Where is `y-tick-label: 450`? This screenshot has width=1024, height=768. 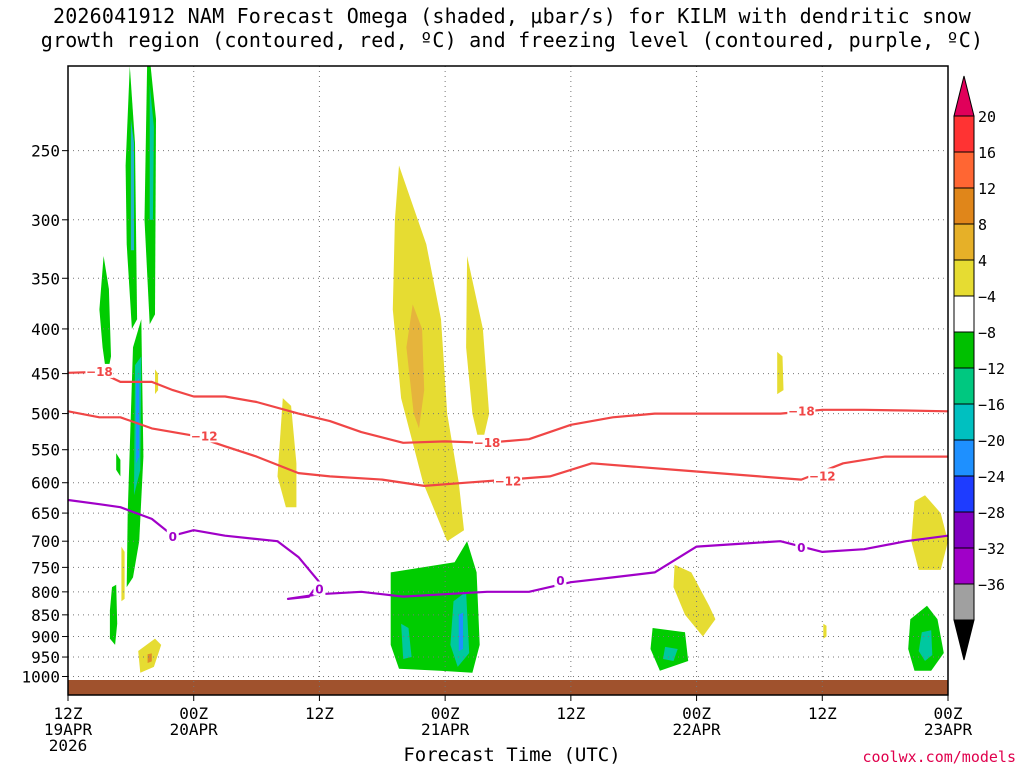
y-tick-label: 450 is located at coordinates (45, 374).